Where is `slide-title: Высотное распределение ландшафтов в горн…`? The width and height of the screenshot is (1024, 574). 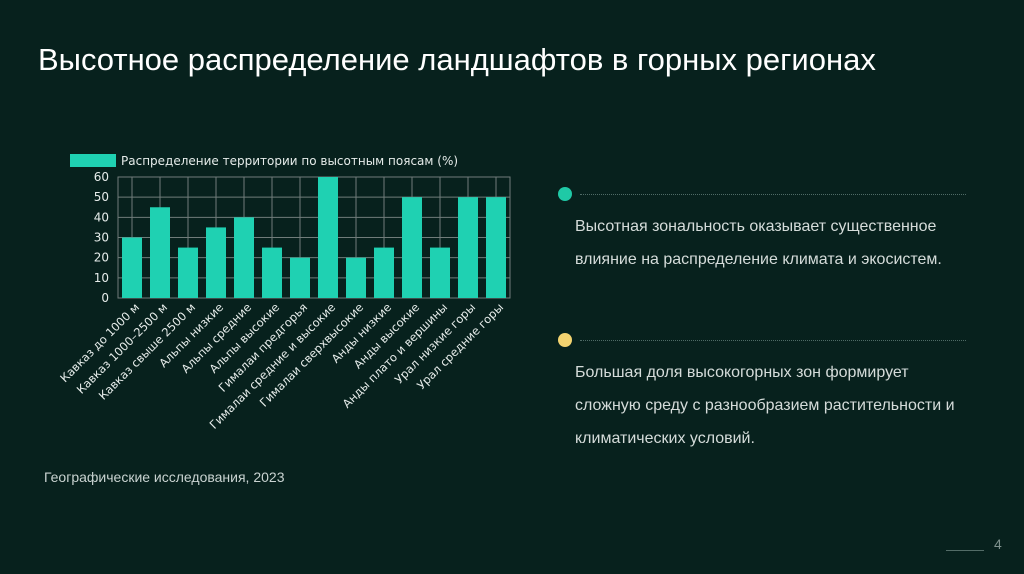 slide-title: Высотное распределение ландшафтов в горн… is located at coordinates (457, 59).